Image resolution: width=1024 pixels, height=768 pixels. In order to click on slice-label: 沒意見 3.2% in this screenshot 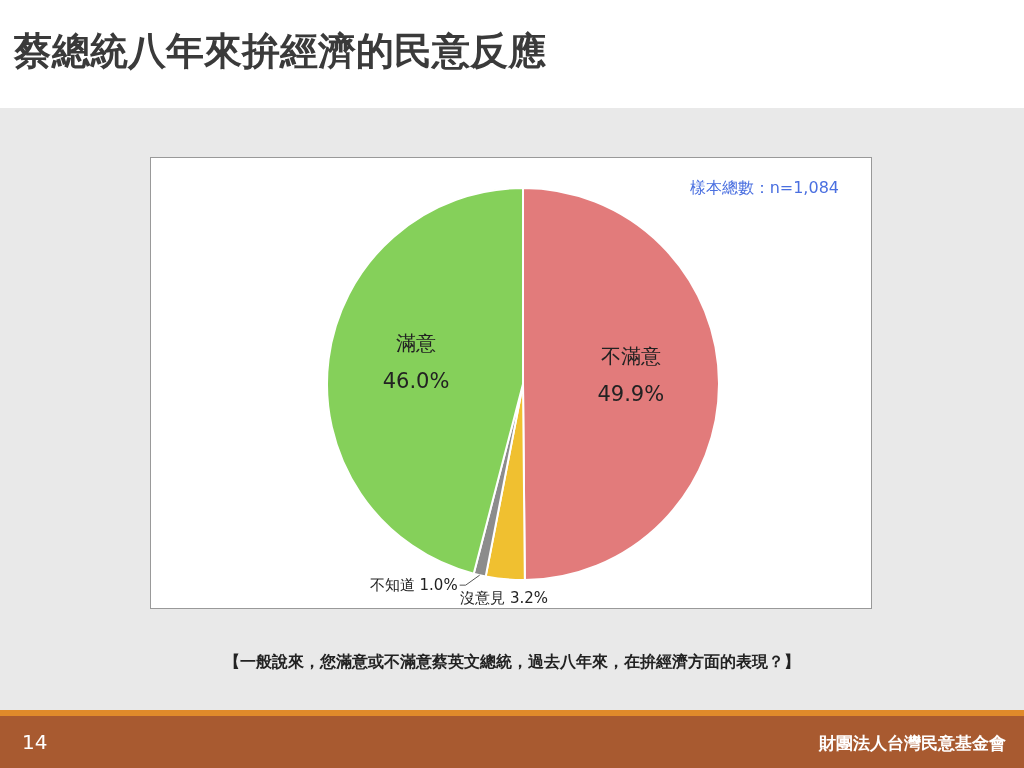, I will do `click(504, 598)`.